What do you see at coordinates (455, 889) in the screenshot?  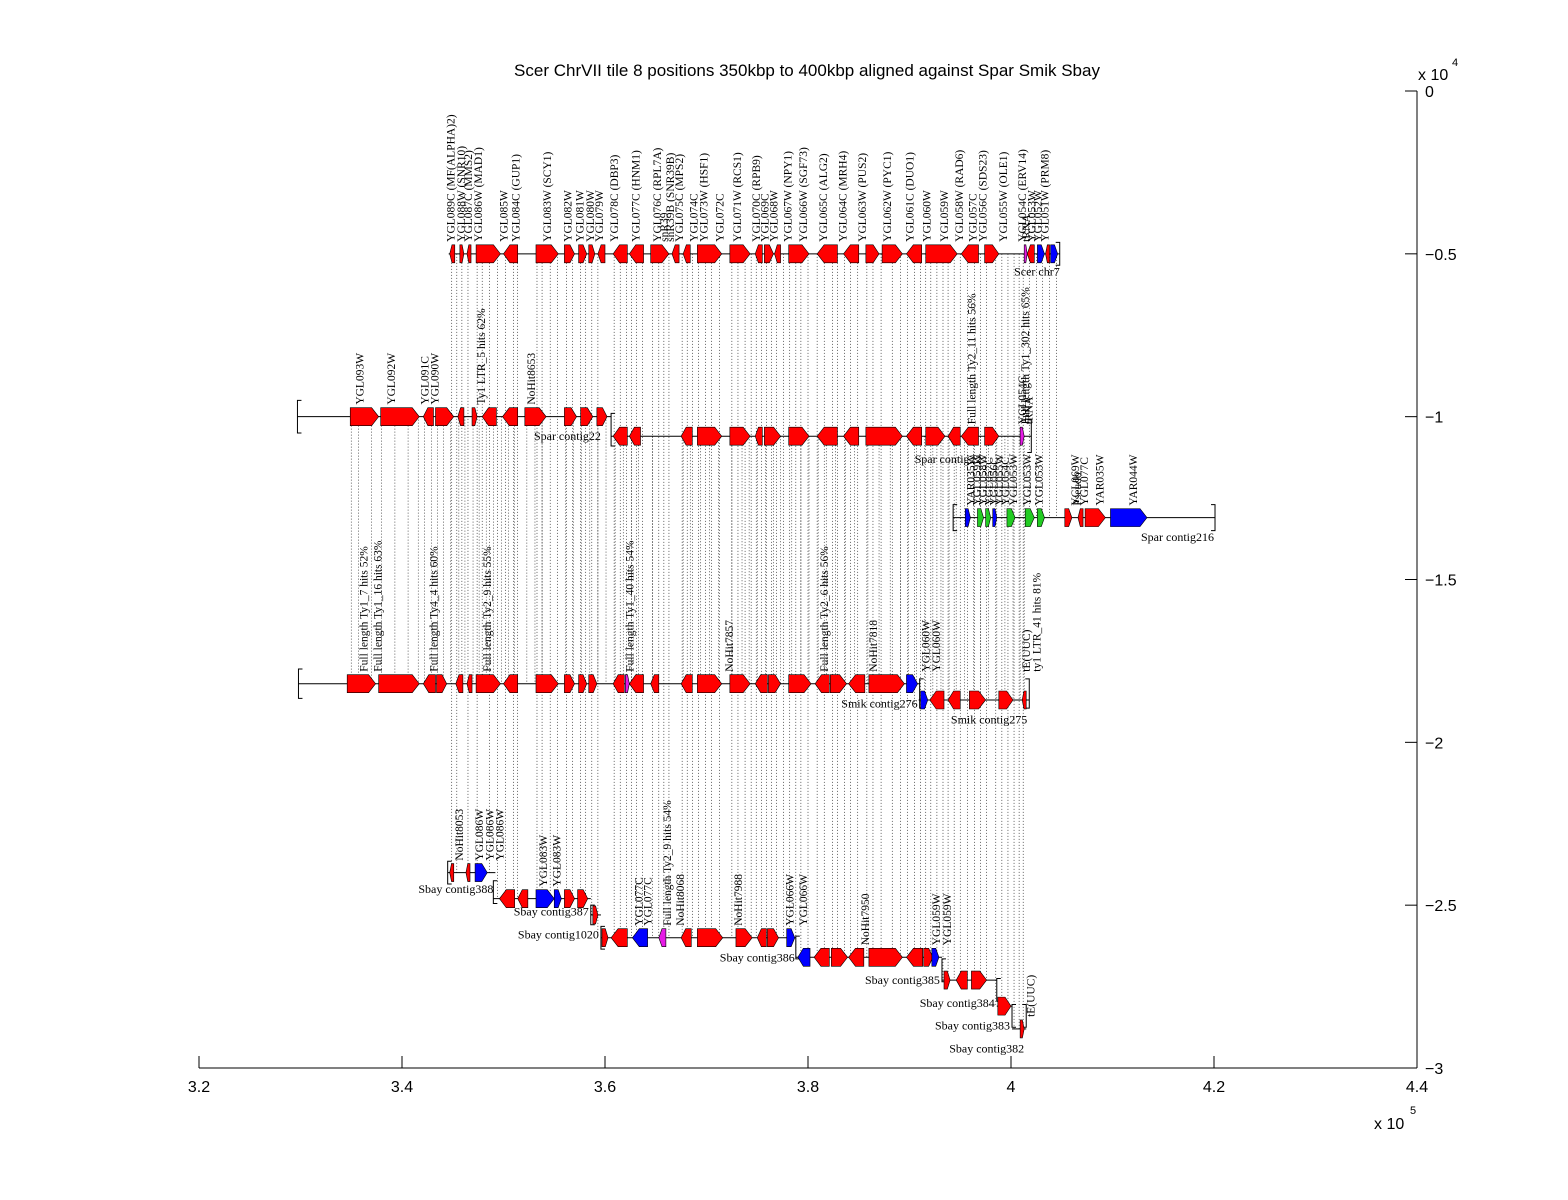 I see `contig-label: Sbay contig388` at bounding box center [455, 889].